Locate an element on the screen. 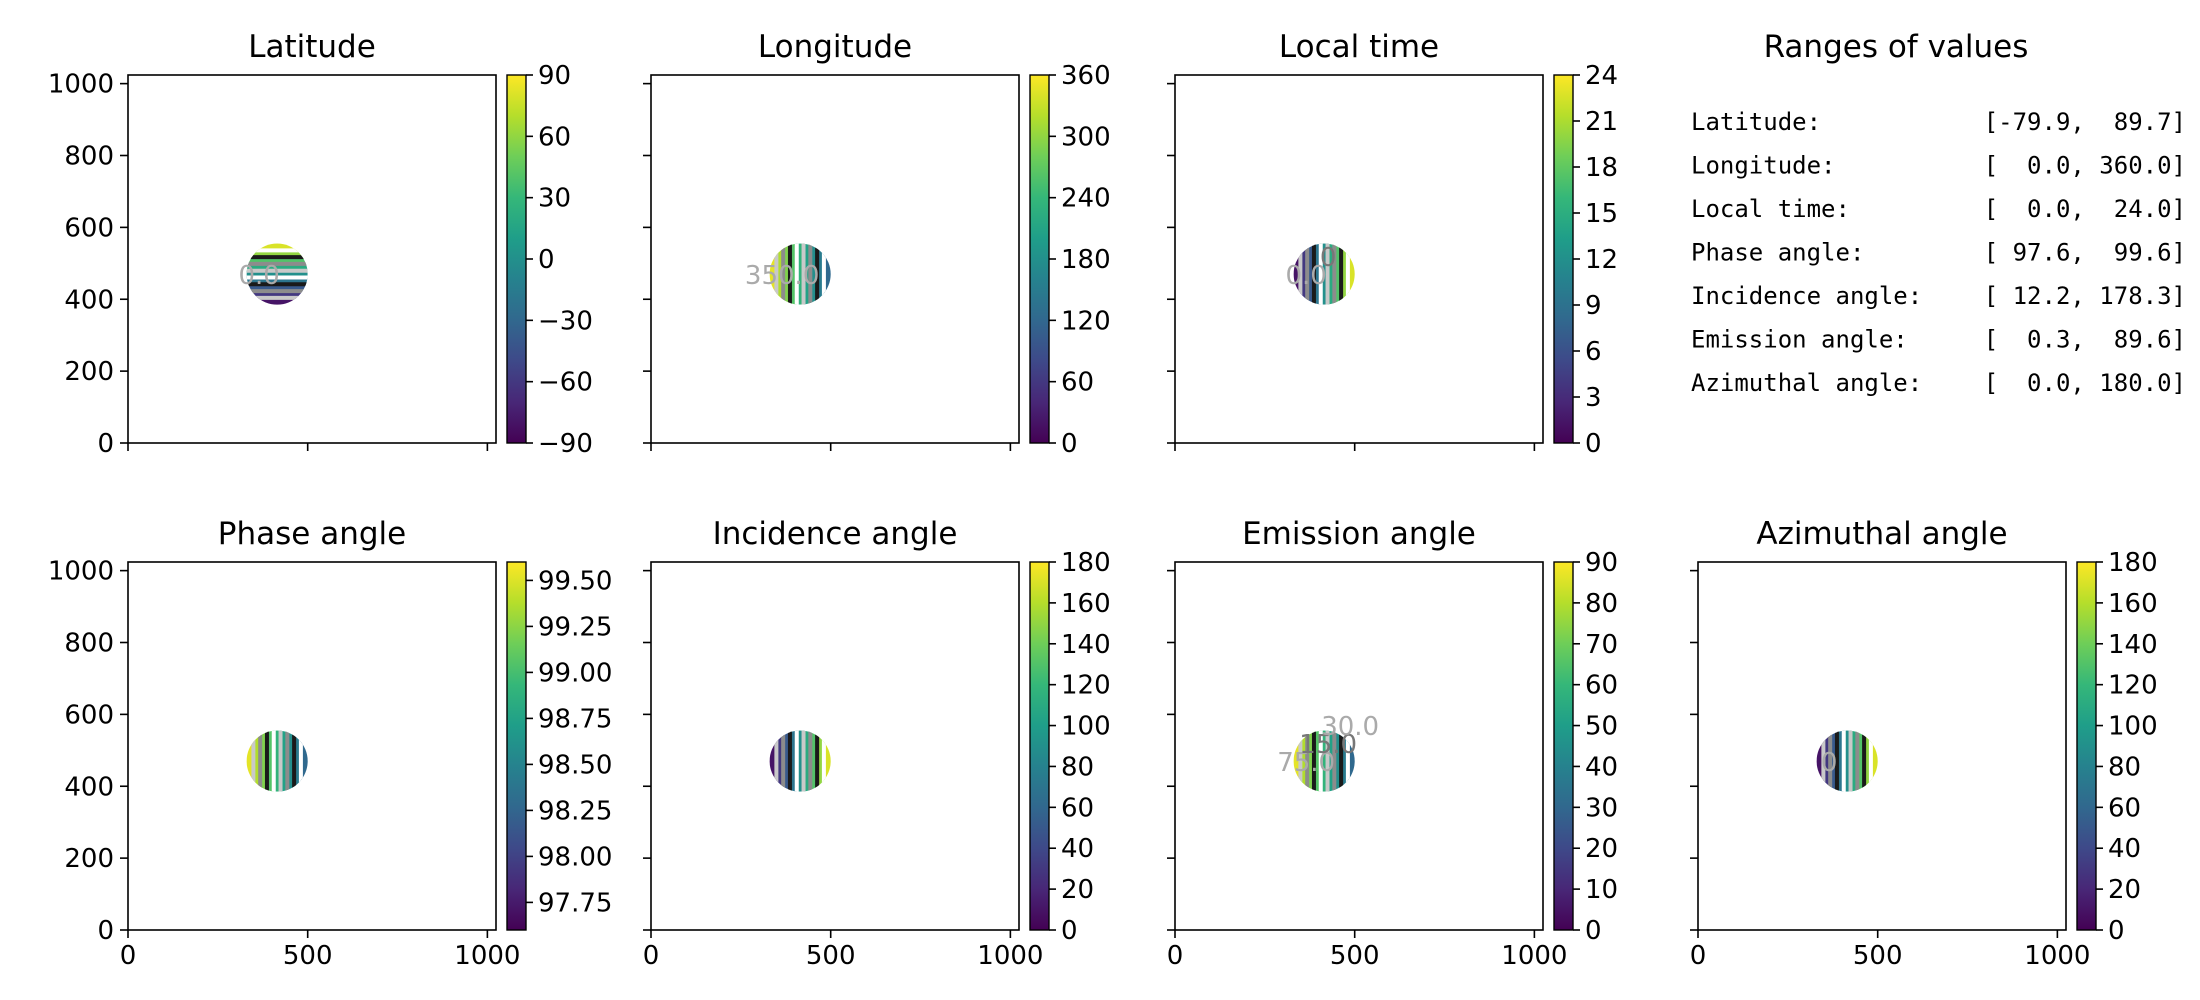 Image resolution: width=2200 pixels, height=1000 pixels. contour-label: 75.0 is located at coordinates (1306, 763).